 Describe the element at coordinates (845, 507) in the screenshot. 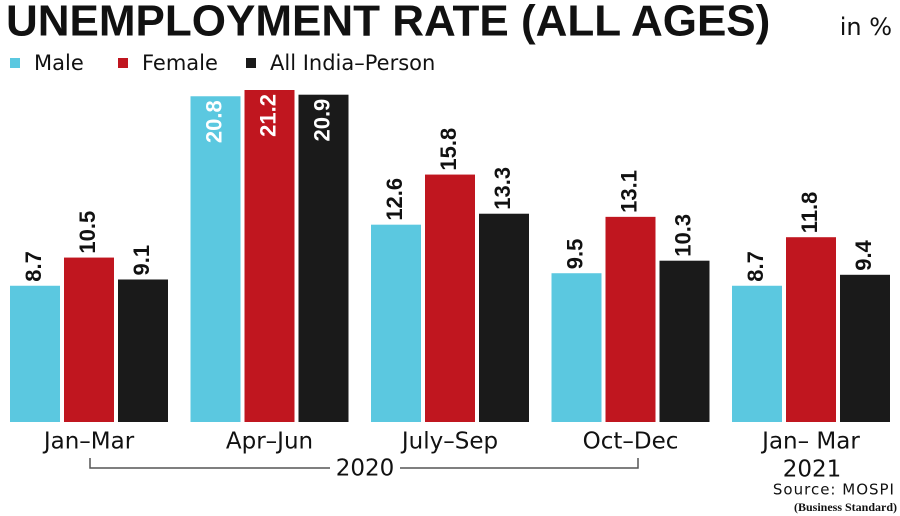

I see `credit: (Business Standard)` at that location.